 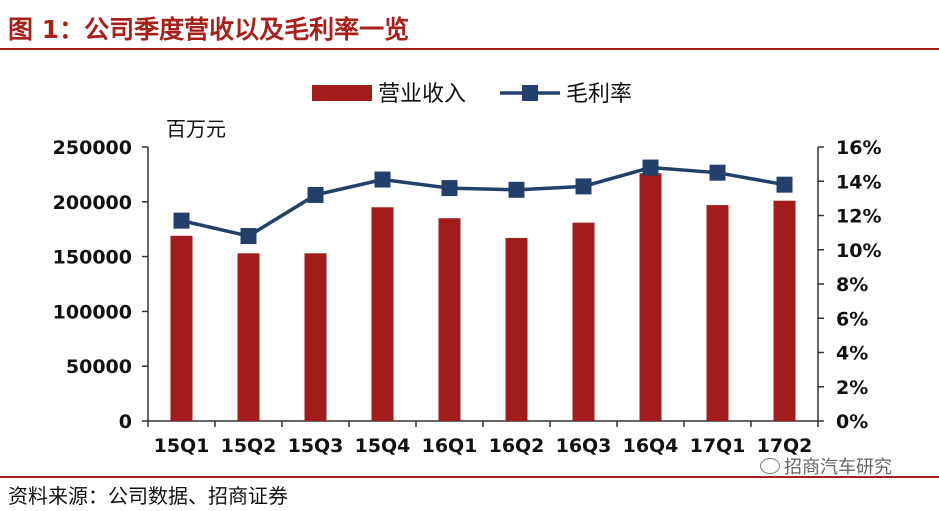 I want to click on margin-point-16Q1, so click(x=449, y=188).